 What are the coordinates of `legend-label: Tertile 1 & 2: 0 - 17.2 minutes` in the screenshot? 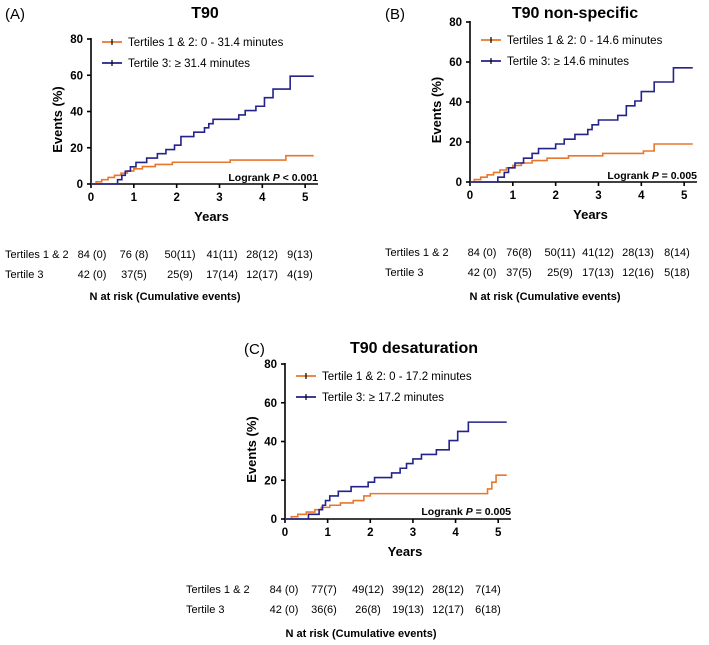 It's located at (397, 377).